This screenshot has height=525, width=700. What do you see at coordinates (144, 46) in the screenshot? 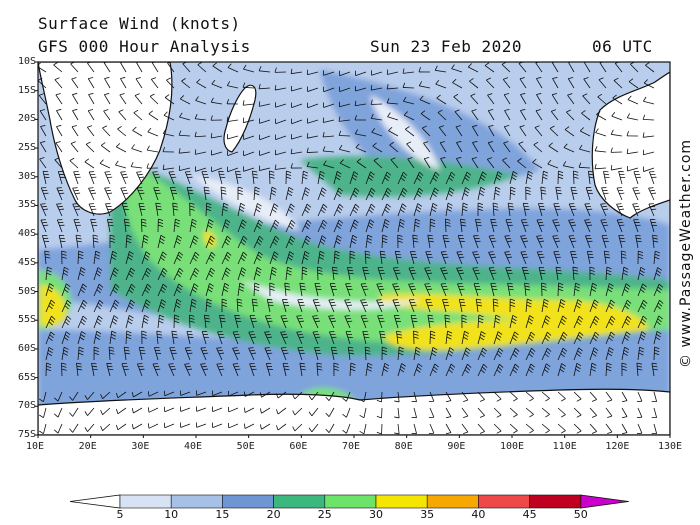
I see `model-run-label: GFS 000 Hour Analysis` at bounding box center [144, 46].